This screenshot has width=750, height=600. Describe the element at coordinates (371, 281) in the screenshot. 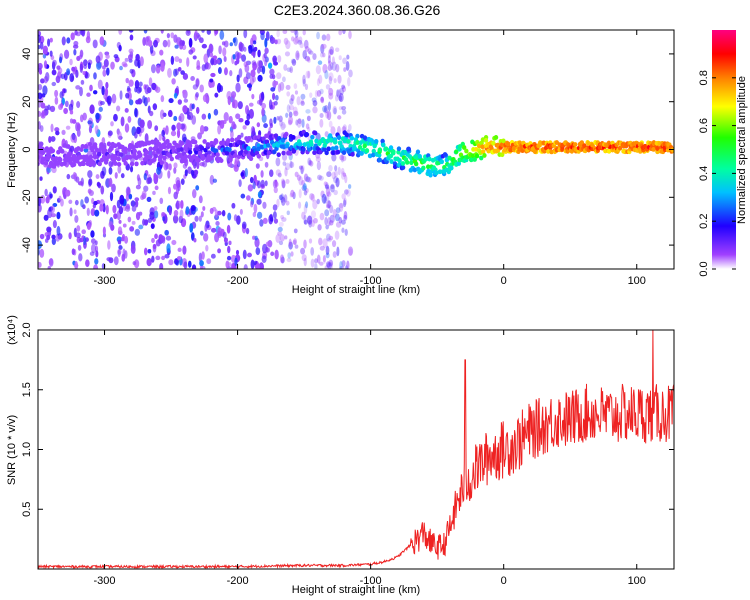

I see `x-tick-label: -100` at that location.